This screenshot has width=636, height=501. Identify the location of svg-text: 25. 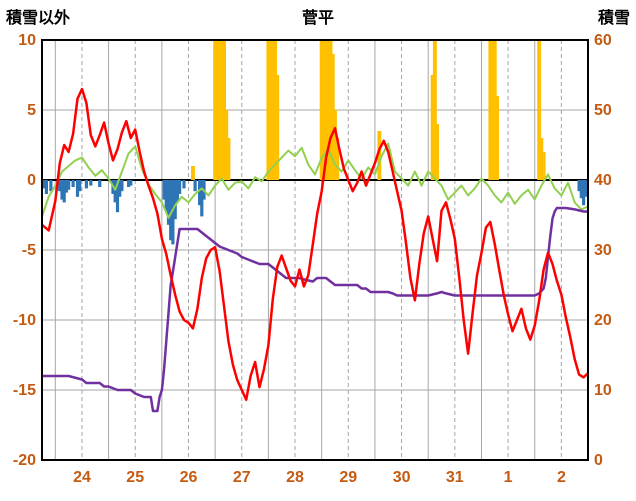
(135, 477).